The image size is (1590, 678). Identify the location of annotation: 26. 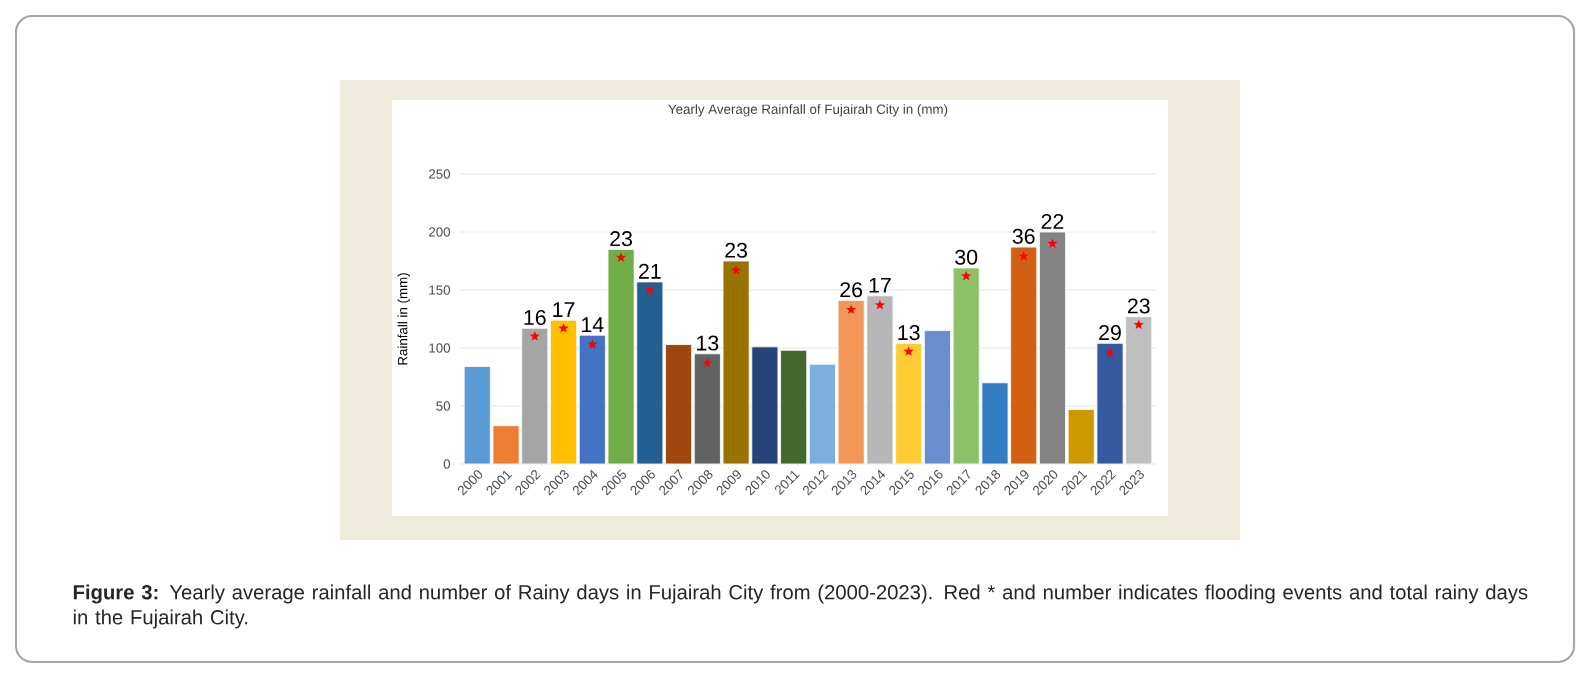
(851, 290).